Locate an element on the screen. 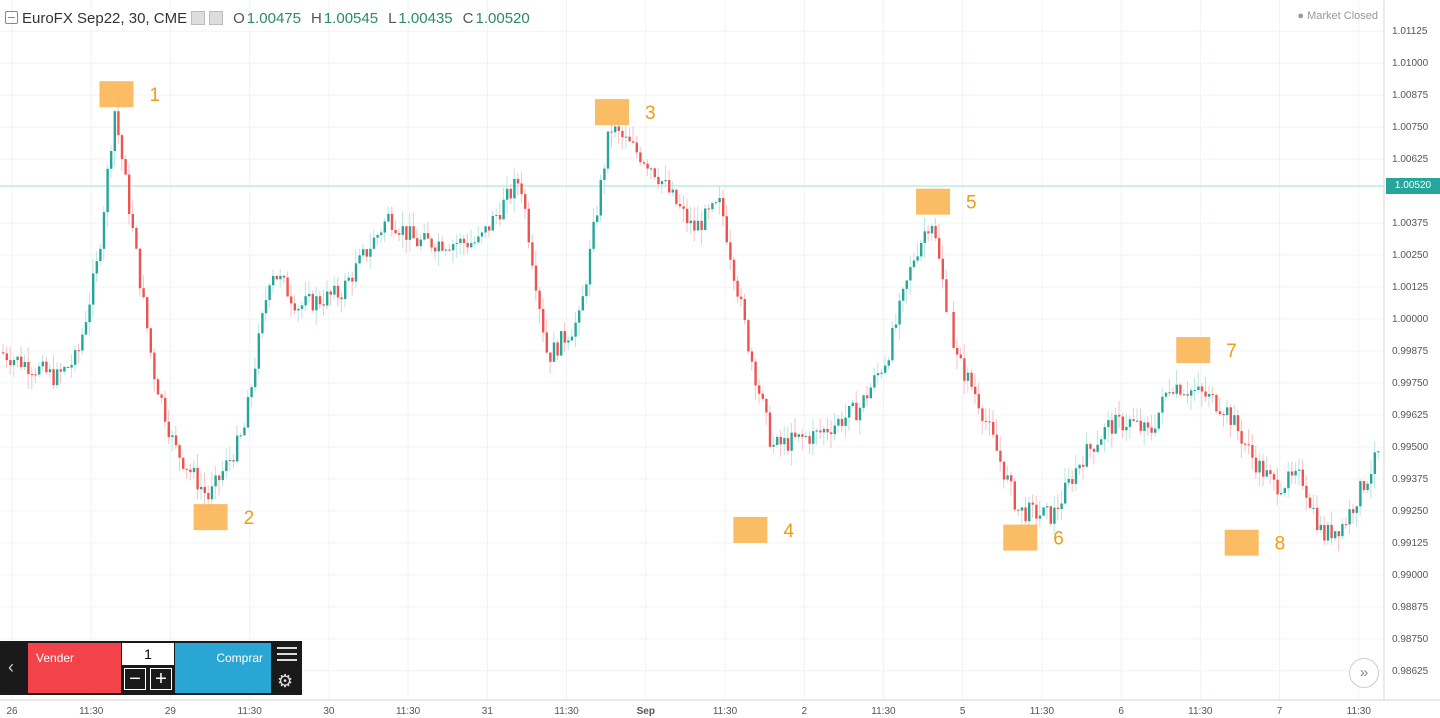  gear-icon: ⚙ is located at coordinates (285, 681).